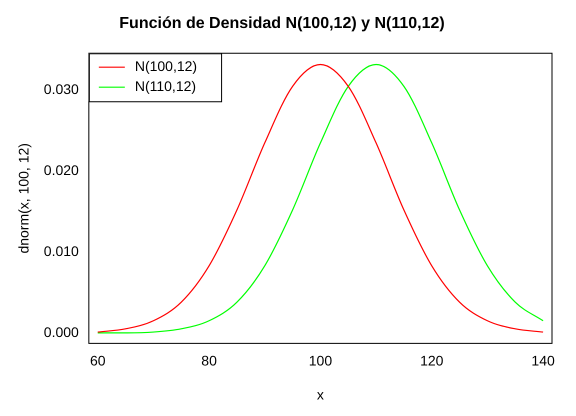 The image size is (576, 416). What do you see at coordinates (62, 170) in the screenshot?
I see `y-tick-label: 0.020` at bounding box center [62, 170].